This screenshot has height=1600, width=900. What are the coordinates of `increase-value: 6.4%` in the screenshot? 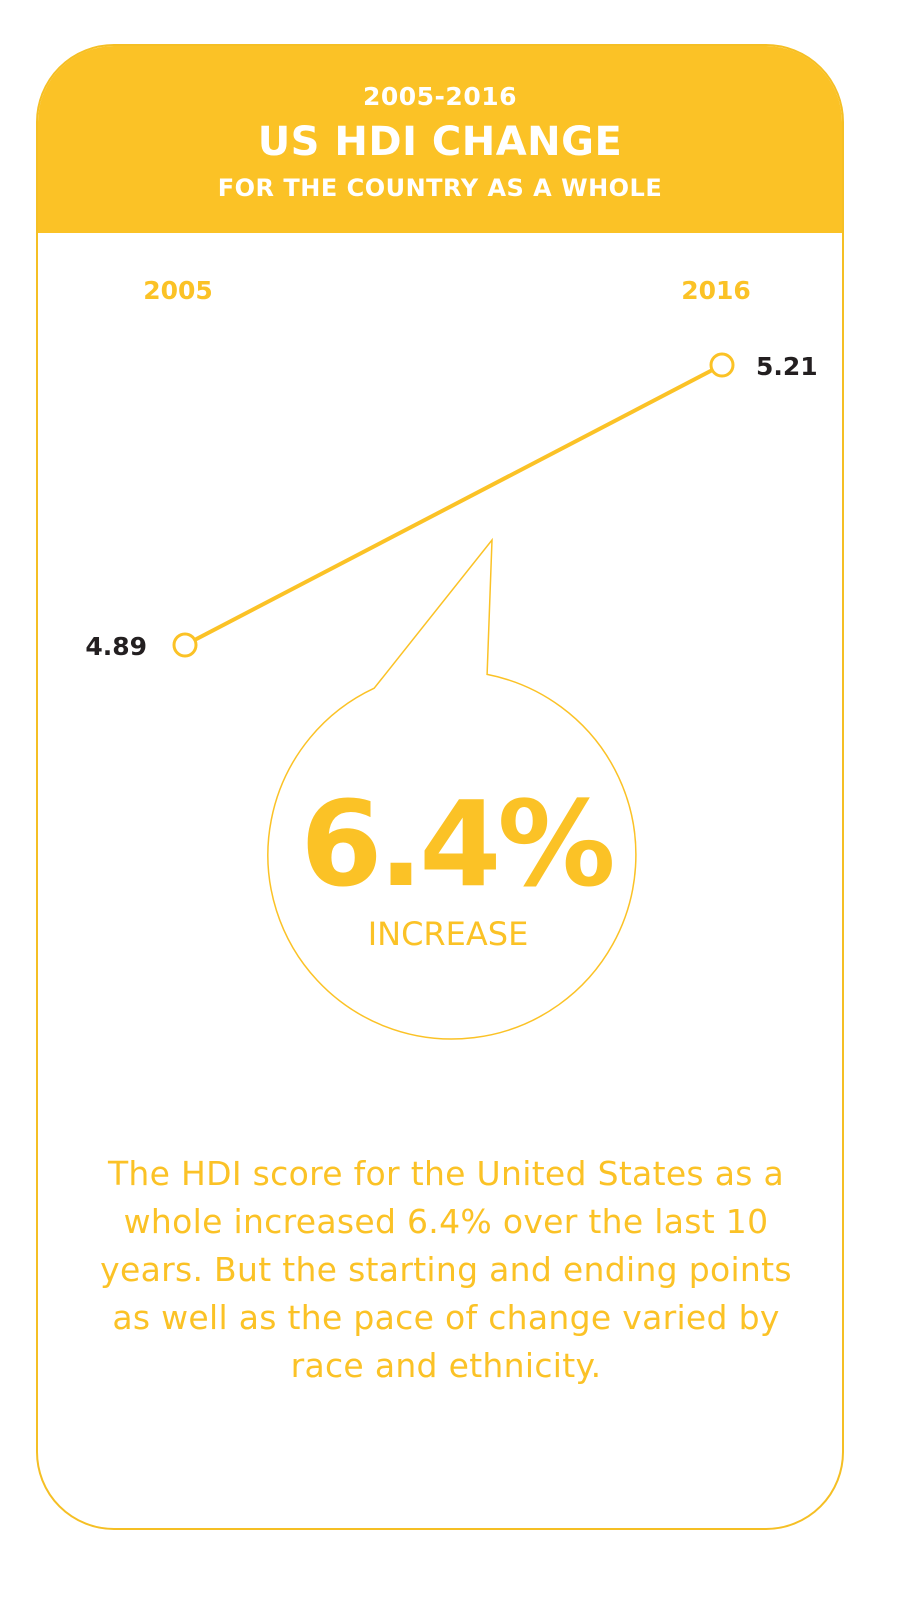 It's located at (456, 844).